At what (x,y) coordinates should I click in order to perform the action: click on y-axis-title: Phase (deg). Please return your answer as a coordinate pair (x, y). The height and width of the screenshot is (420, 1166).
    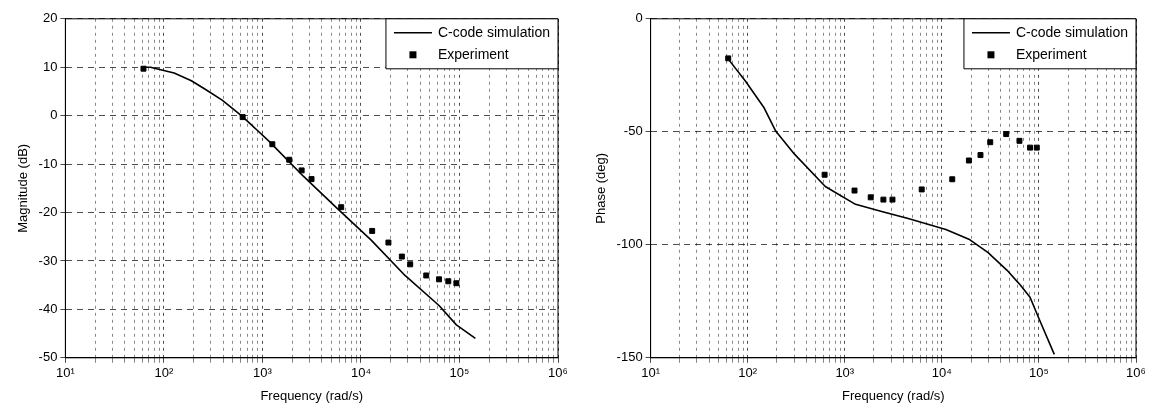
    Looking at the image, I should click on (601, 188).